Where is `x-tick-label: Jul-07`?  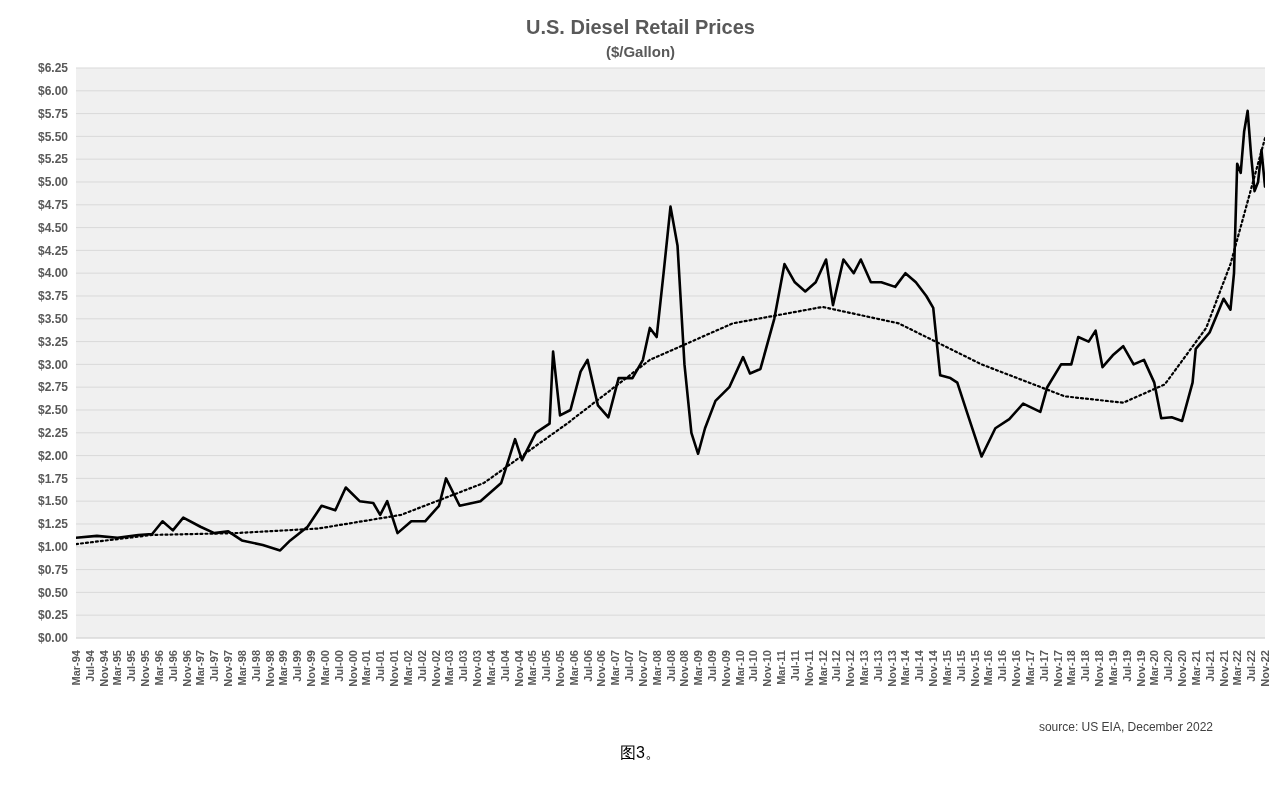 x-tick-label: Jul-07 is located at coordinates (628, 666).